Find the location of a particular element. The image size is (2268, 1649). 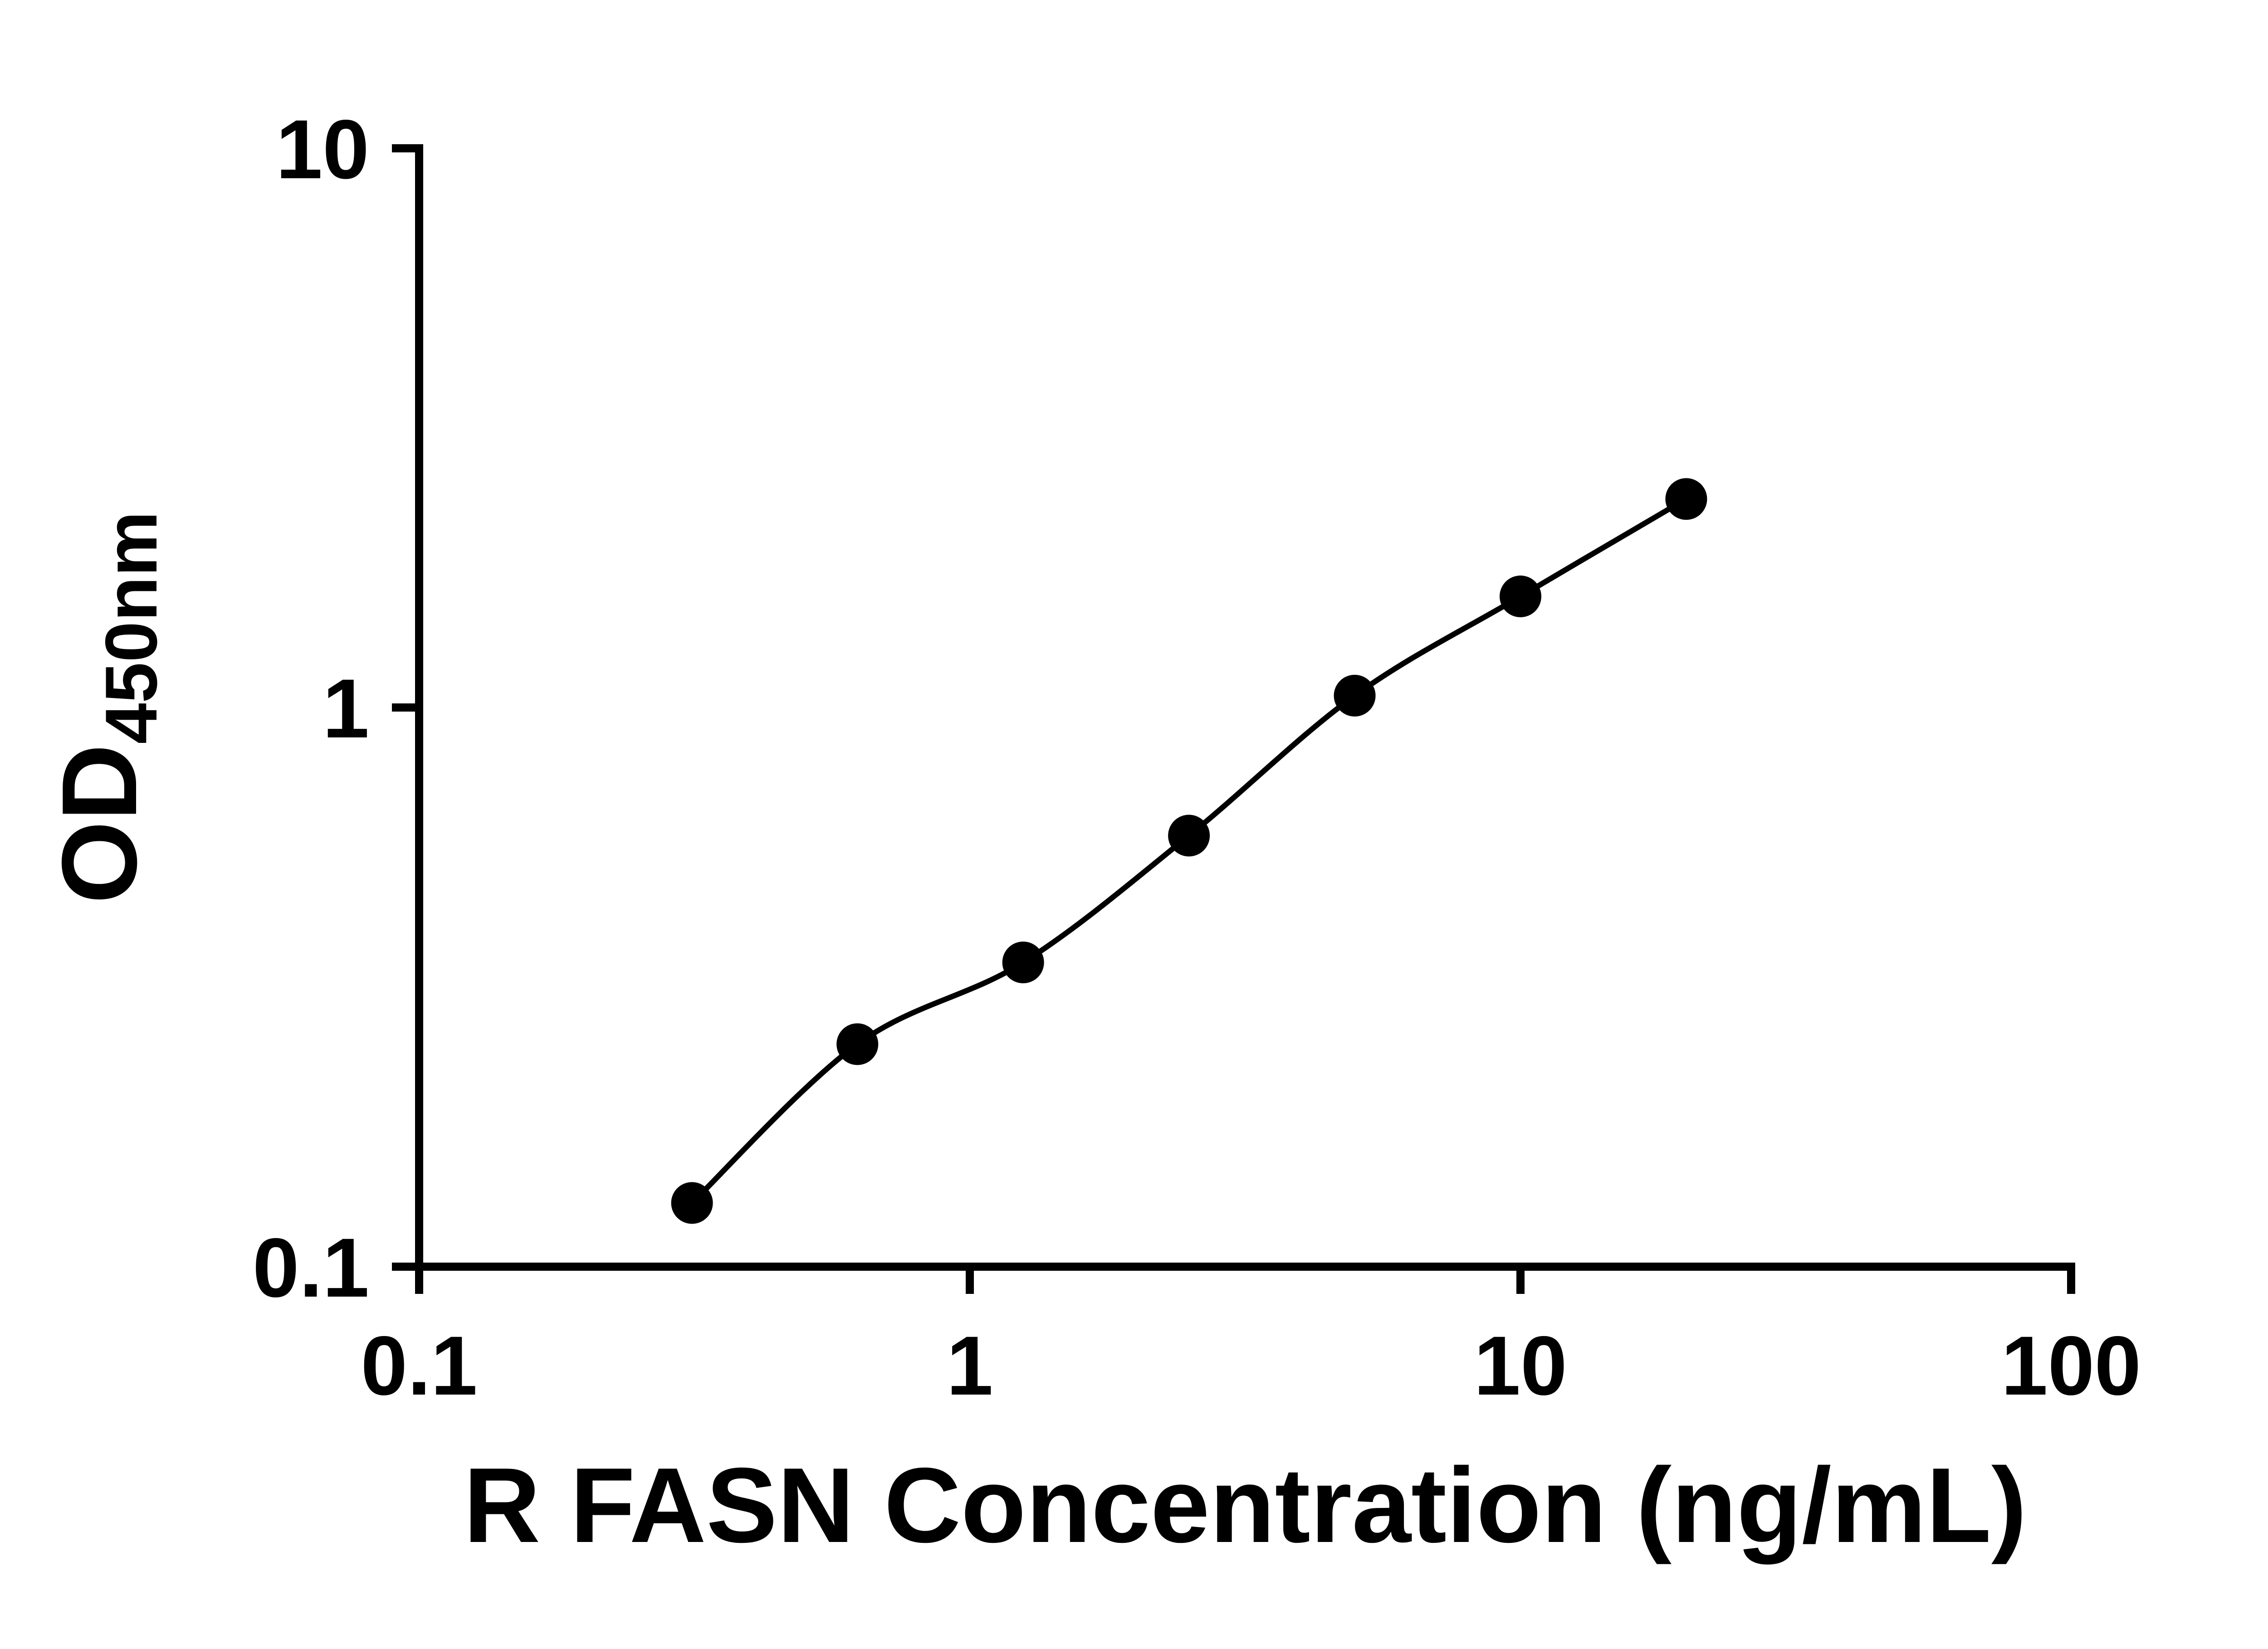

y-tick-labels-group: 0.1 1 10 is located at coordinates (311, 709).